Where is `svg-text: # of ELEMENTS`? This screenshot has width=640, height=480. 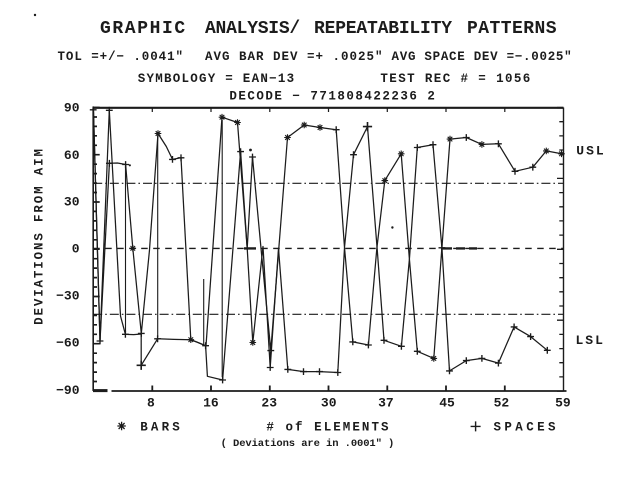 svg-text: # of ELEMENTS is located at coordinates (328, 428).